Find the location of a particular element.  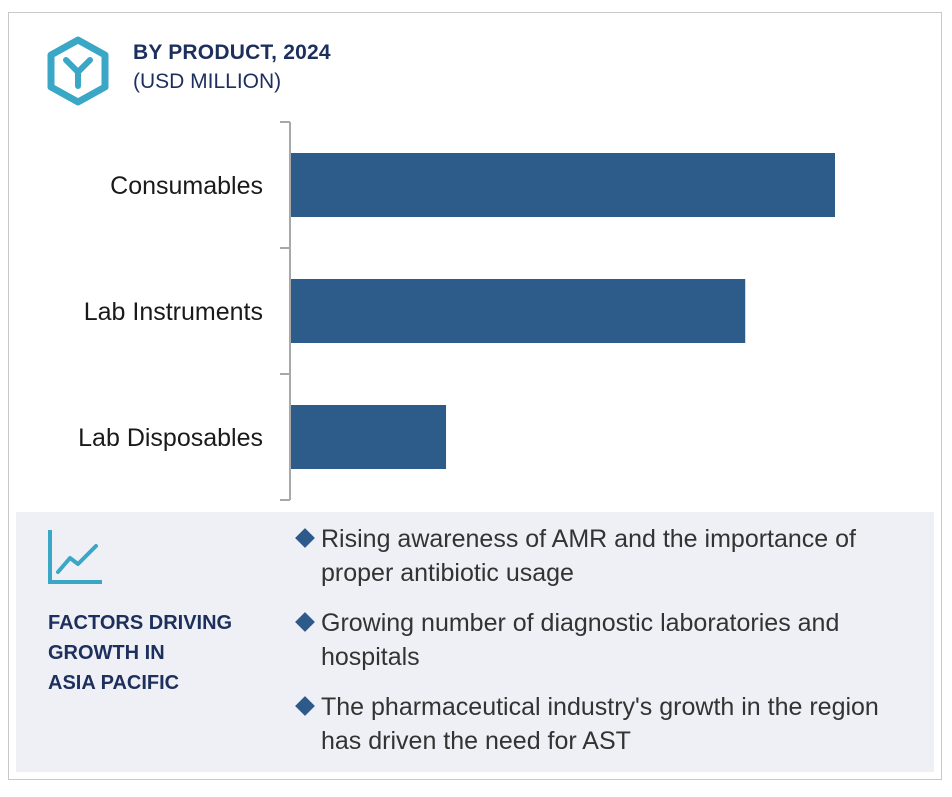

factors-heading-line: FACTORS DRIVING is located at coordinates (140, 623).